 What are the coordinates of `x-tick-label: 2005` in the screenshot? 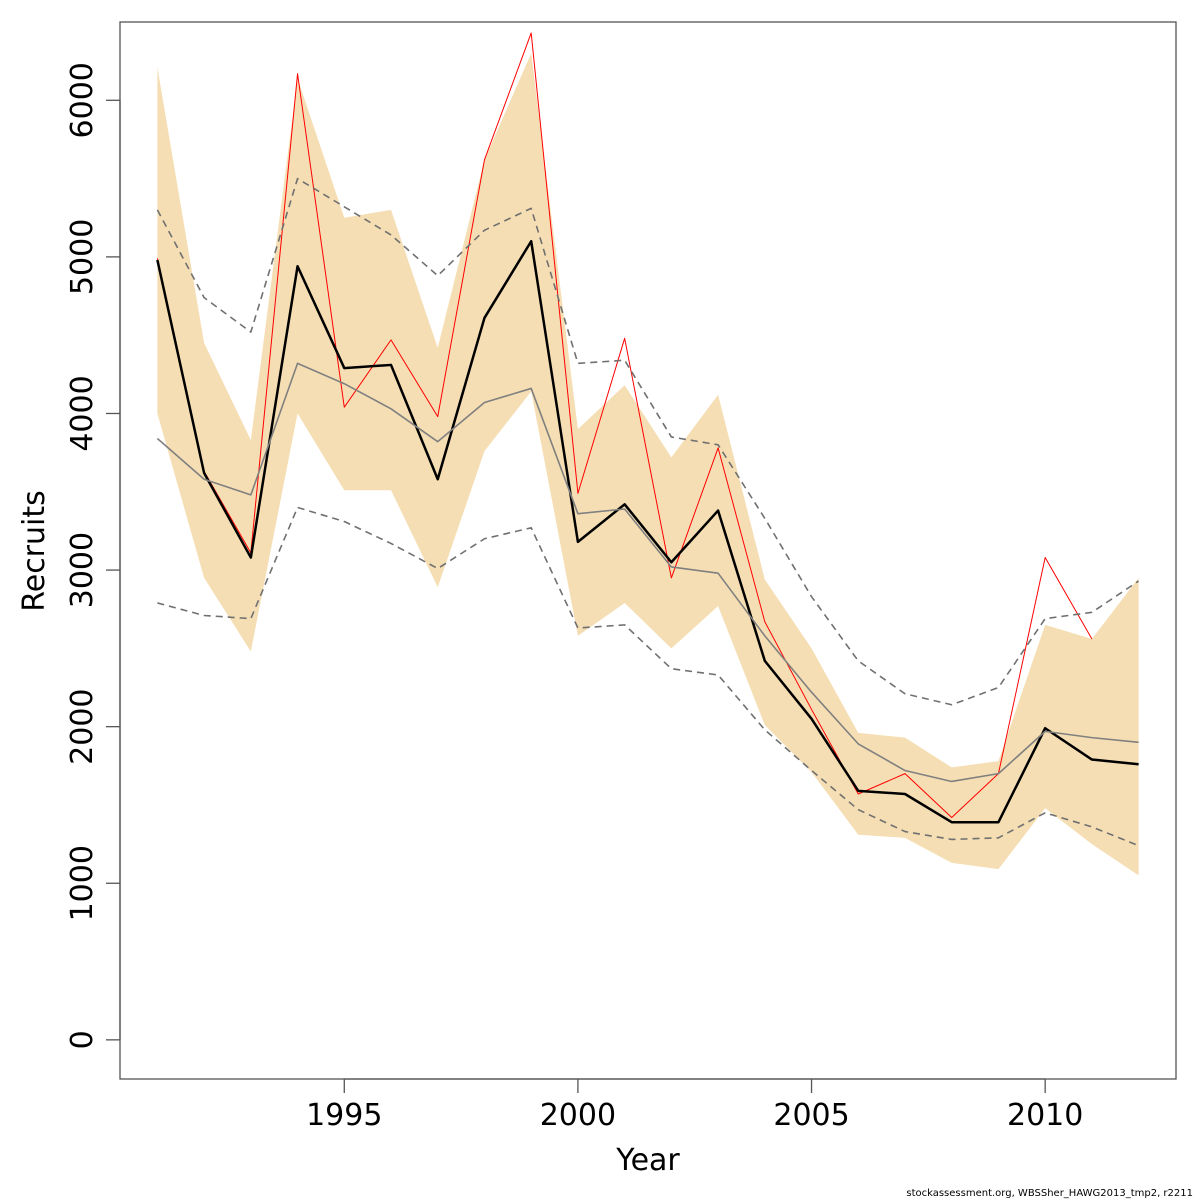 It's located at (811, 1115).